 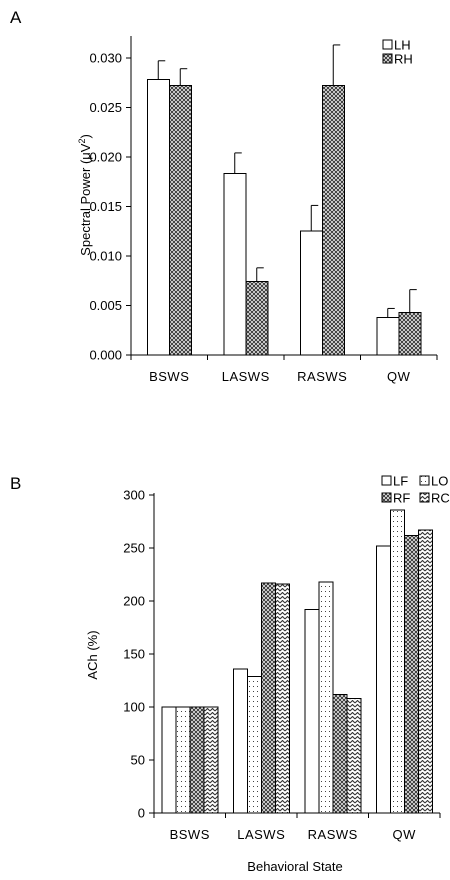 What do you see at coordinates (138, 760) in the screenshot?
I see `y-tick-label: 50` at bounding box center [138, 760].